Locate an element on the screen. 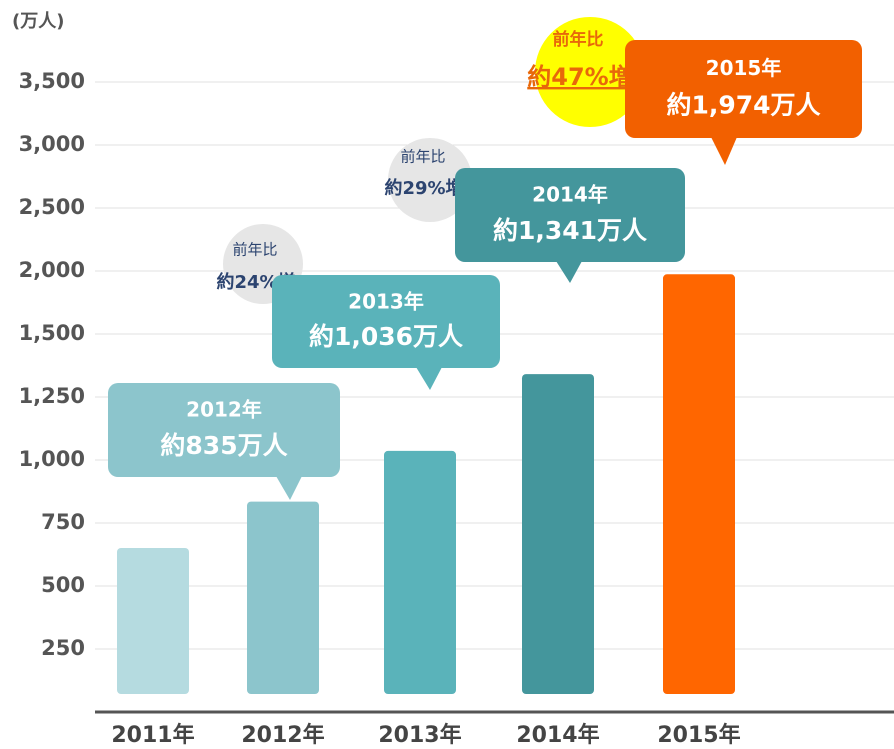 The height and width of the screenshot is (749, 894). x-tick-label: 2015年 is located at coordinates (698, 735).